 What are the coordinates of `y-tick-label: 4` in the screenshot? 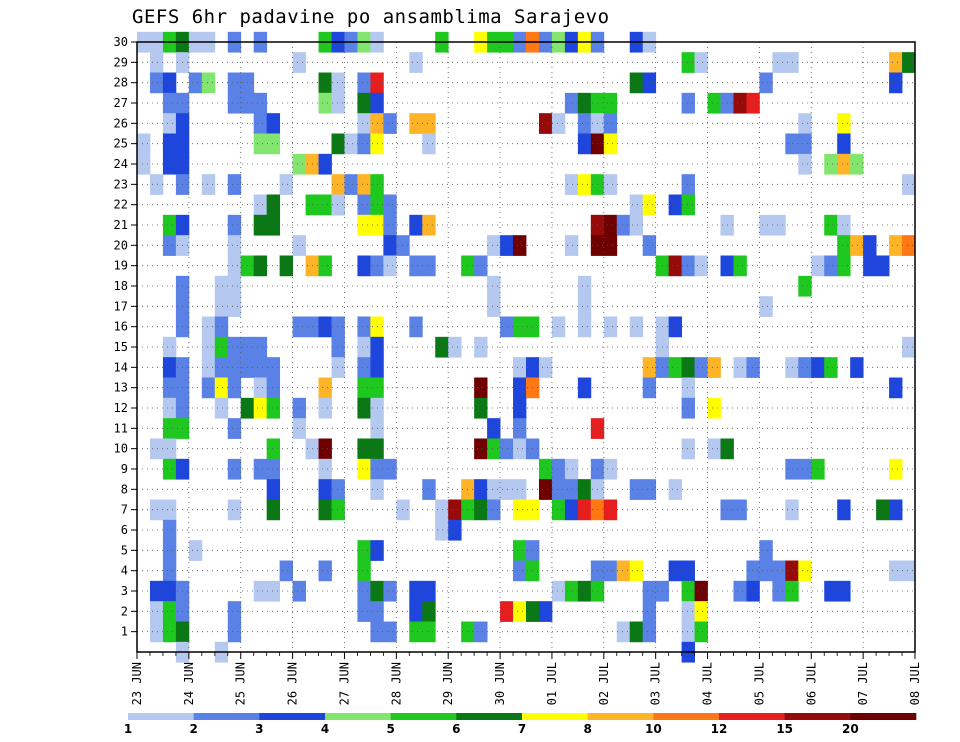 It's located at (124, 571).